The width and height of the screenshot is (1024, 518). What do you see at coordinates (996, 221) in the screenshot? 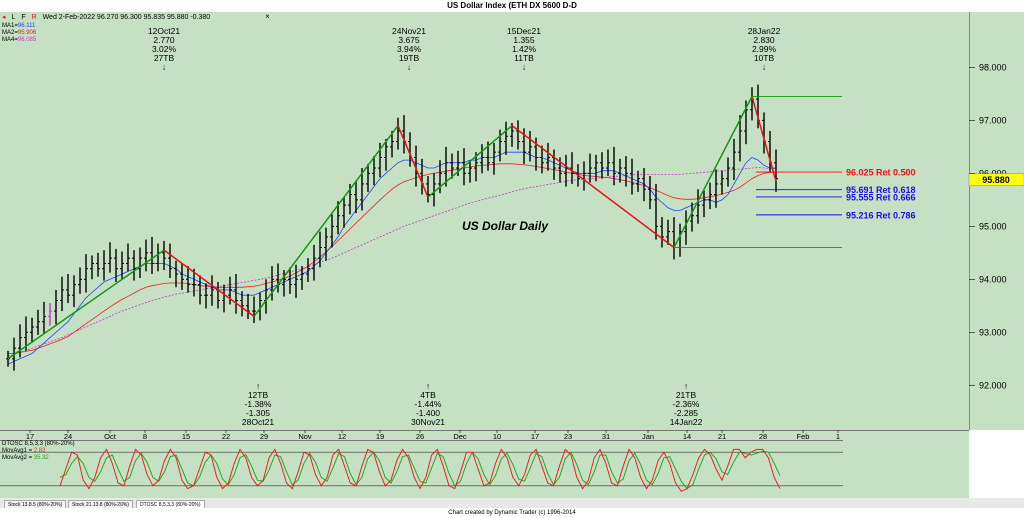
I see `price-axis` at bounding box center [996, 221].